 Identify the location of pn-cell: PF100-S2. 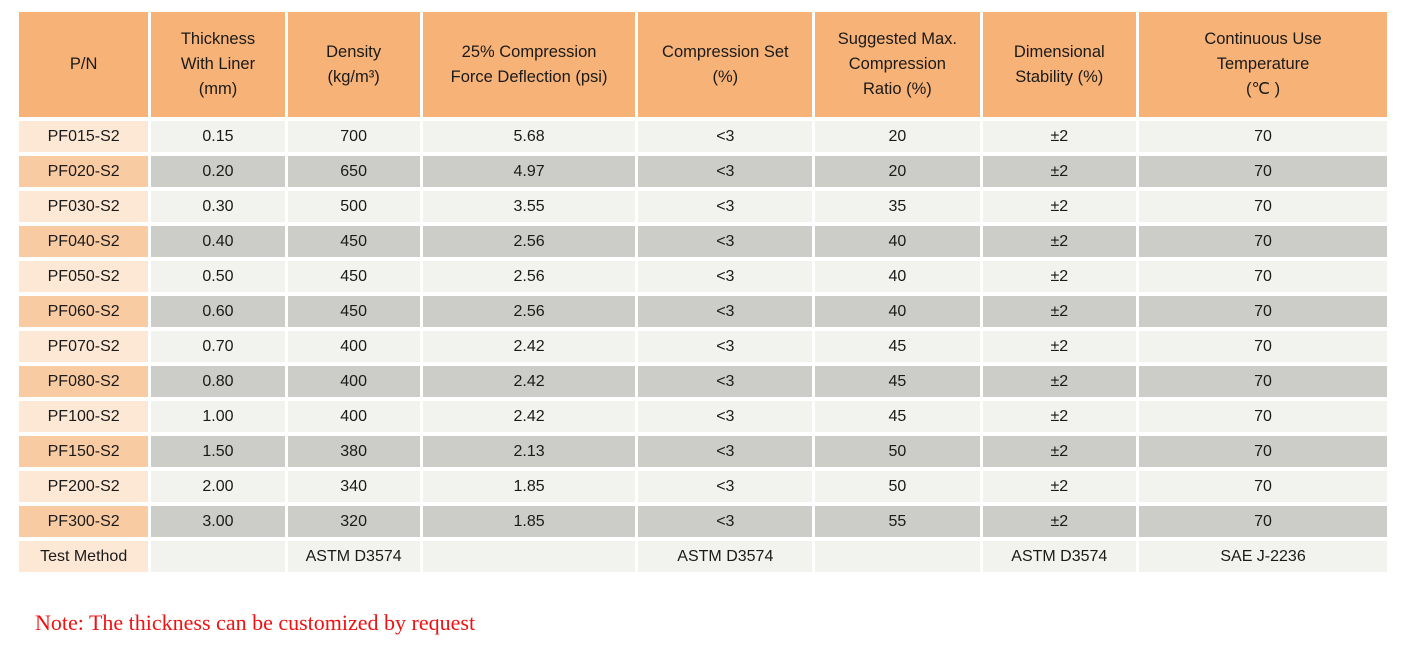
(84, 416).